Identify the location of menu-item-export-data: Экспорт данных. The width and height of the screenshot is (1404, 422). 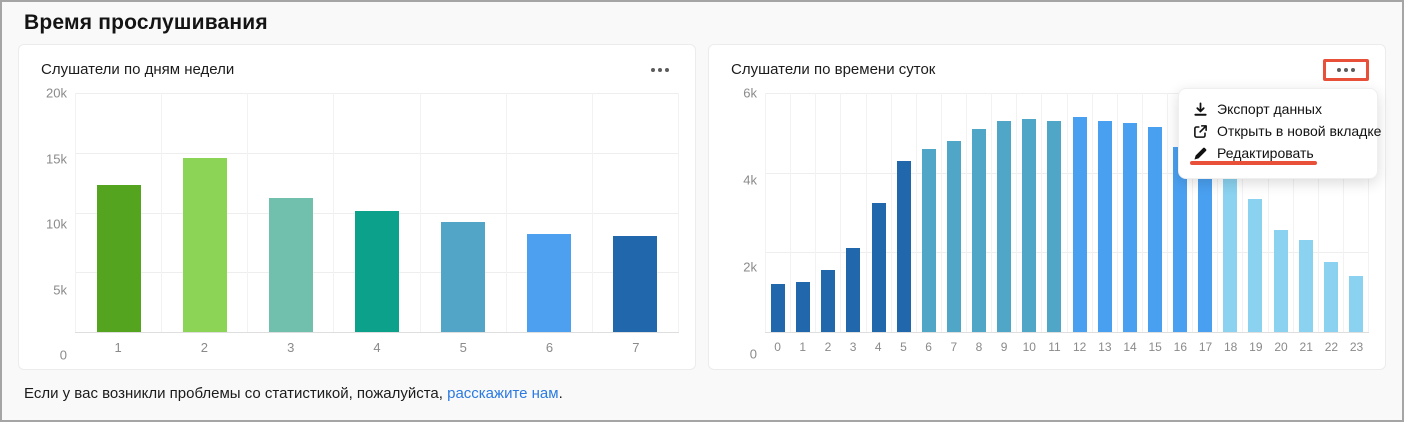
(1278, 109).